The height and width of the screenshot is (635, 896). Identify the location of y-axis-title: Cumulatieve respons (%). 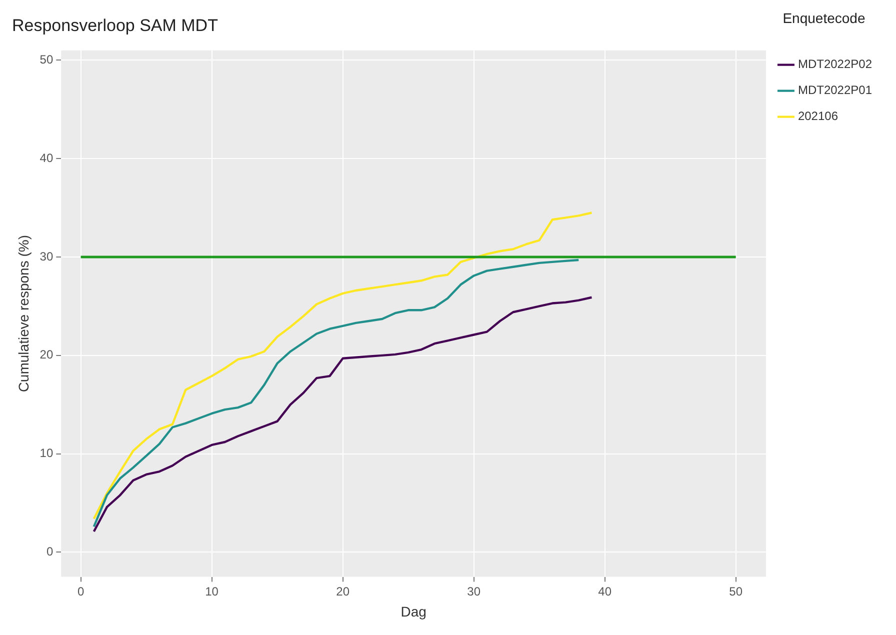
(23, 313).